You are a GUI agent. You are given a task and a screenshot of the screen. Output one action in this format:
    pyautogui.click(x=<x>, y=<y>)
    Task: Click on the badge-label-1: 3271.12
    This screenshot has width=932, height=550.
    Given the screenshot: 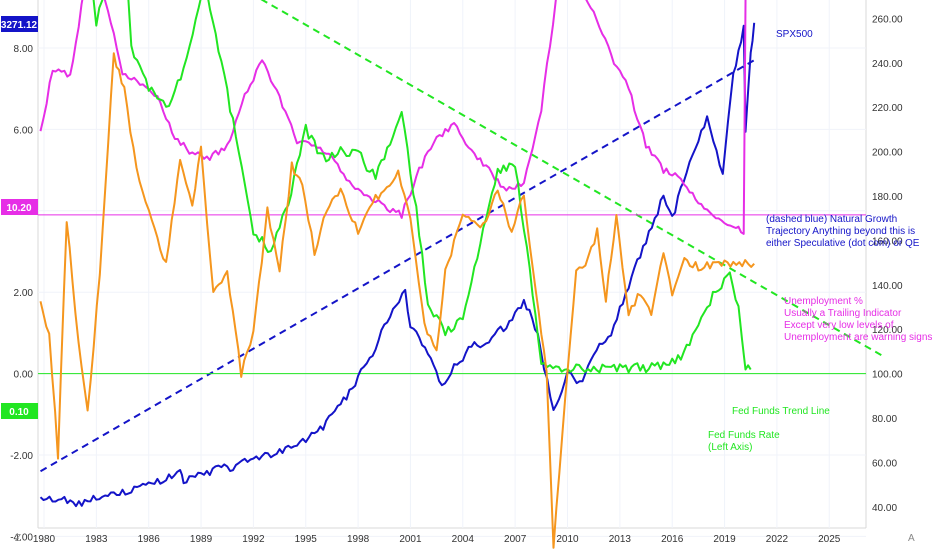 What is the action you would take?
    pyautogui.click(x=19, y=25)
    